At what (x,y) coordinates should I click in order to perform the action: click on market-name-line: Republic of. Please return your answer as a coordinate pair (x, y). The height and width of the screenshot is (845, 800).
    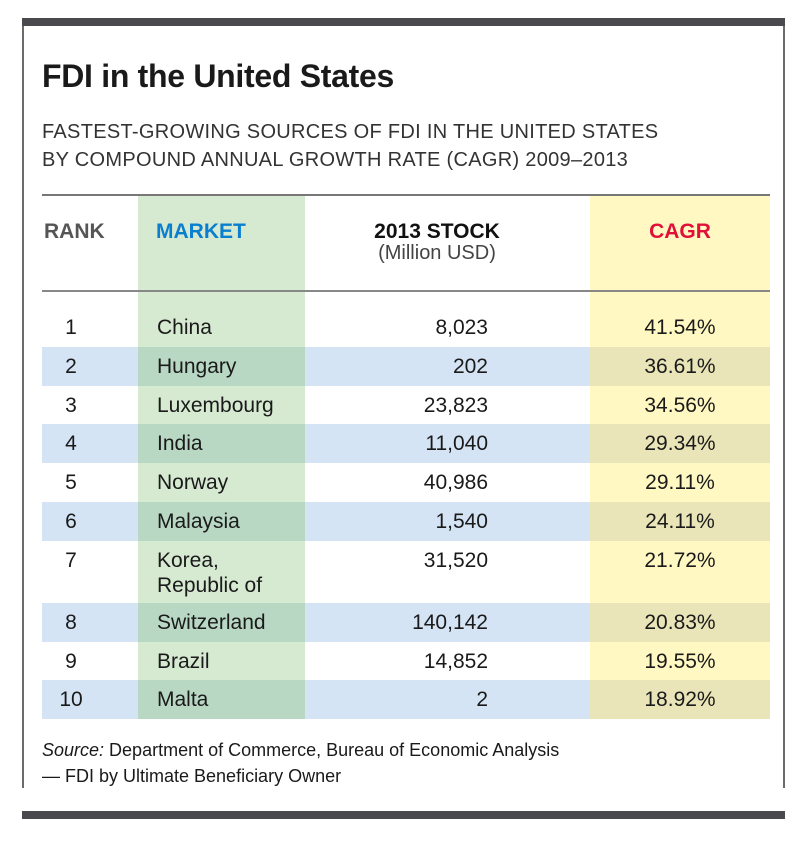
    Looking at the image, I should click on (210, 585).